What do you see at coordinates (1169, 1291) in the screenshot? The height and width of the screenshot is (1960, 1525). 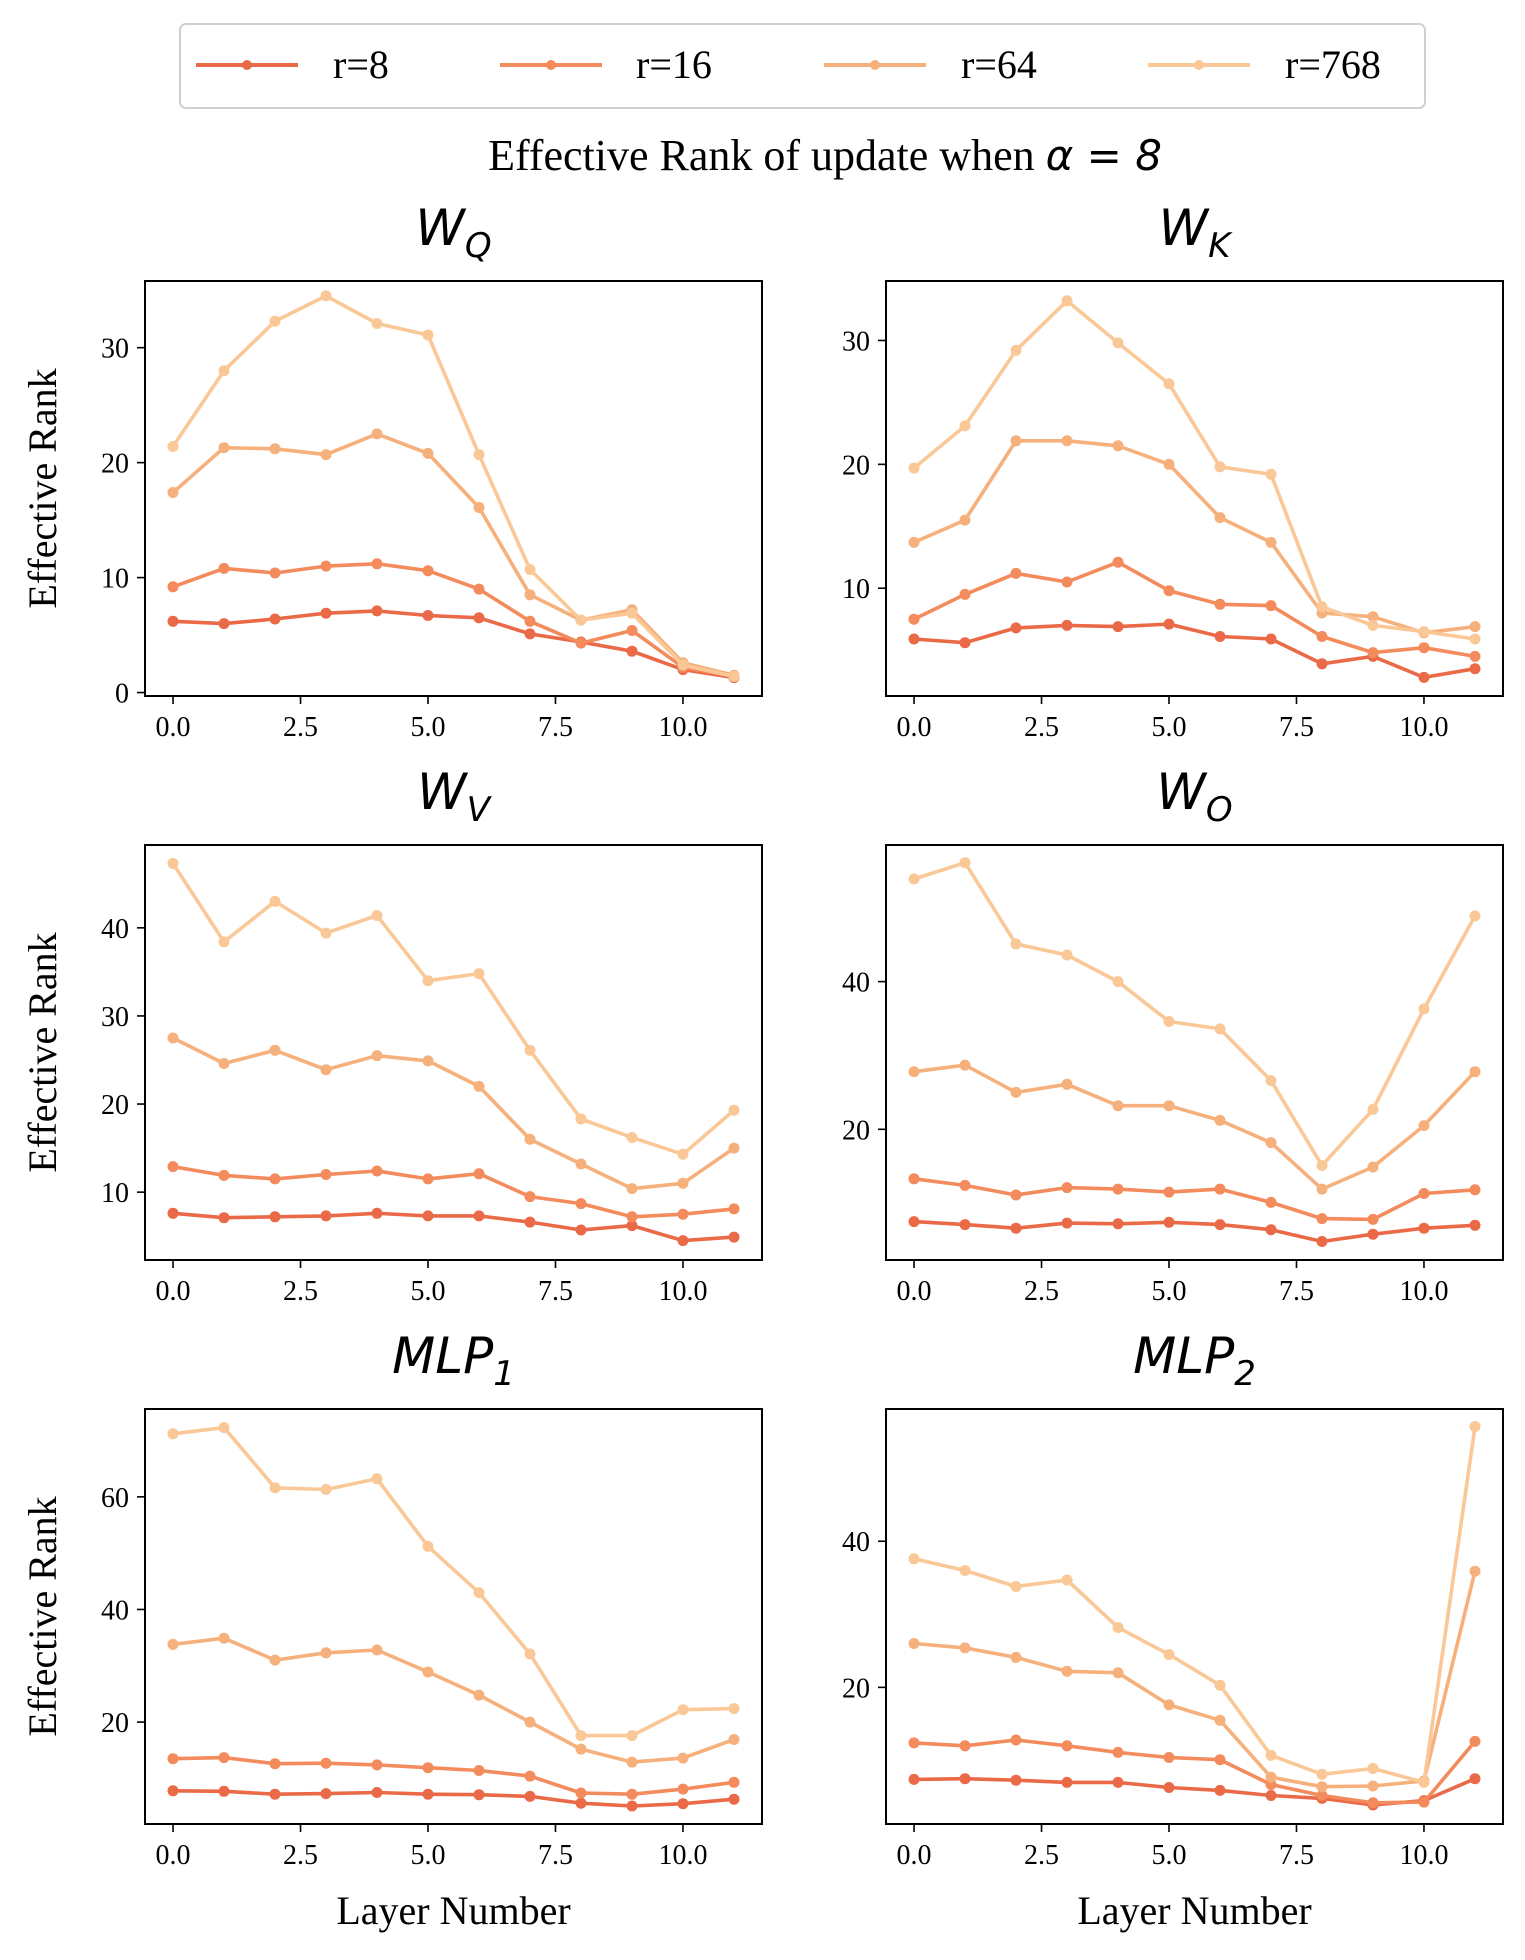 I see `panel-w-o-xtick-label: 5.0` at bounding box center [1169, 1291].